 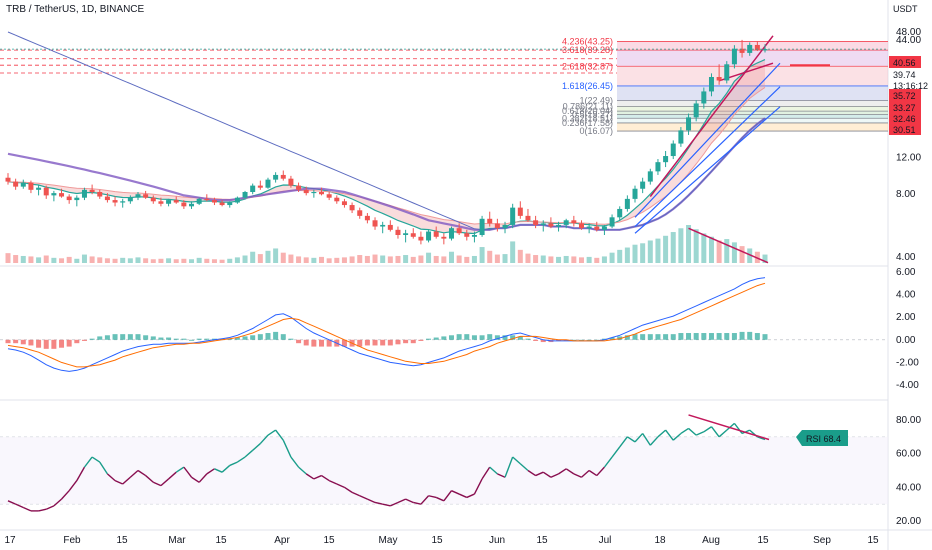 I want to click on price-badge-label: 30.51, so click(x=904, y=130).